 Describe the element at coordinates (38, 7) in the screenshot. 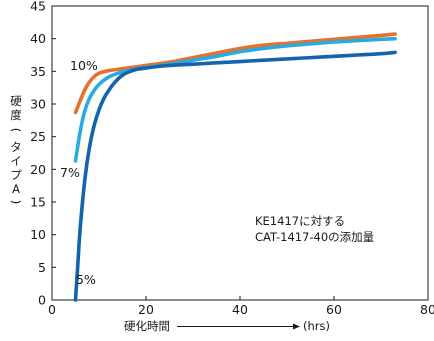

I see `y-tick-label: 45` at that location.